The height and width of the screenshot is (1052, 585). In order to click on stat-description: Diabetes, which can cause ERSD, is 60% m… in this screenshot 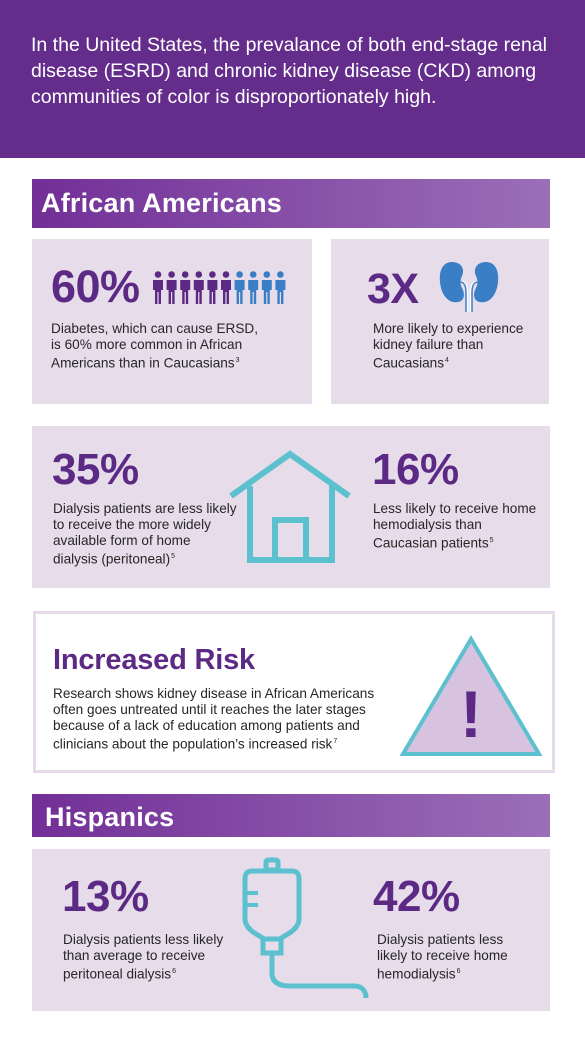, I will do `click(155, 346)`.